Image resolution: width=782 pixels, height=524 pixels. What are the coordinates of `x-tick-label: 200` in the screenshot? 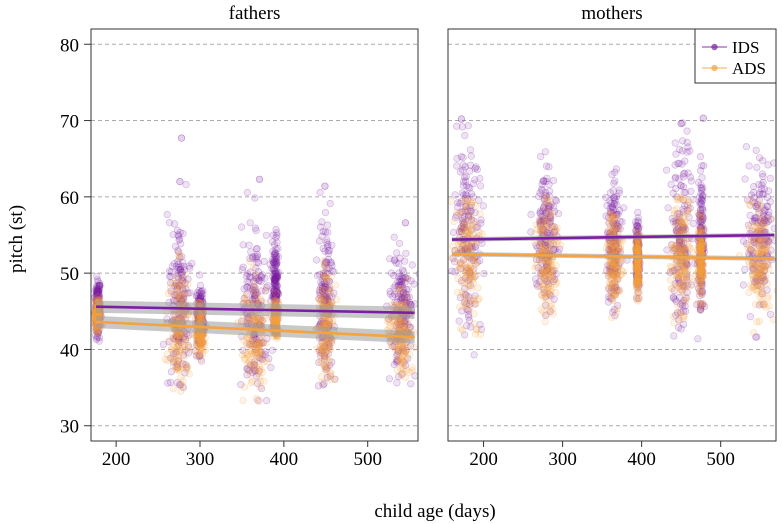 It's located at (116, 459).